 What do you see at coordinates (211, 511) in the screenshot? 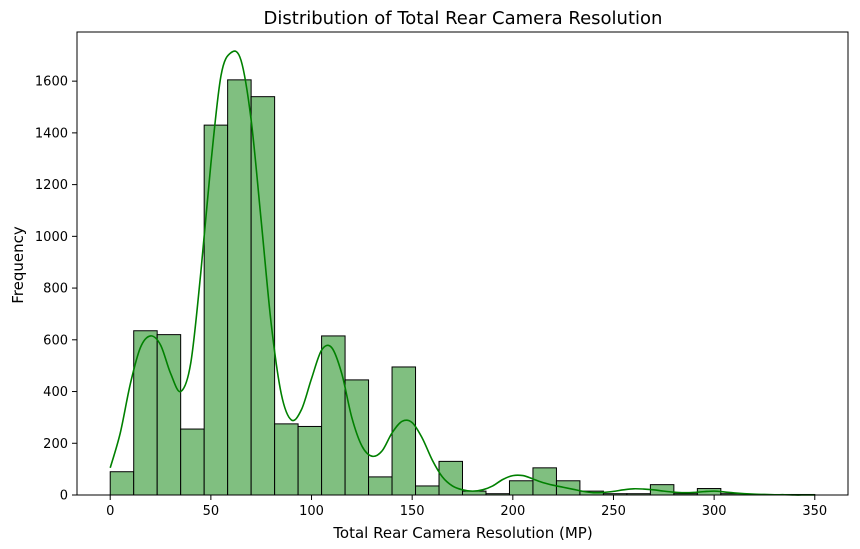
I see `x-tick-label: 50` at bounding box center [211, 511].